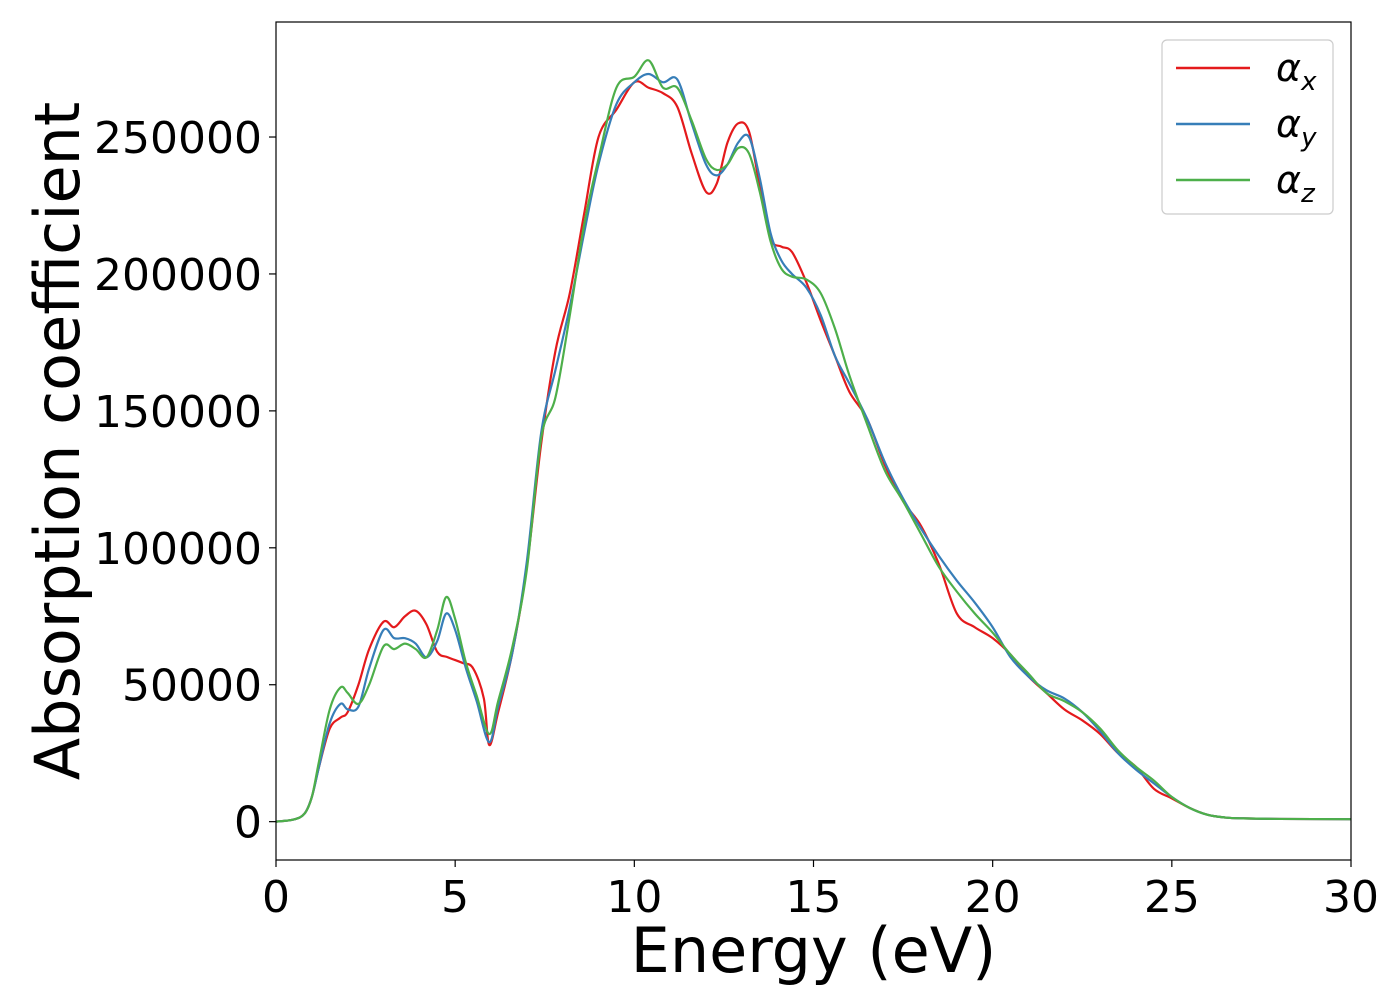 This screenshot has height=1000, width=1400. Describe the element at coordinates (814, 897) in the screenshot. I see `x-tick-label: 15` at that location.